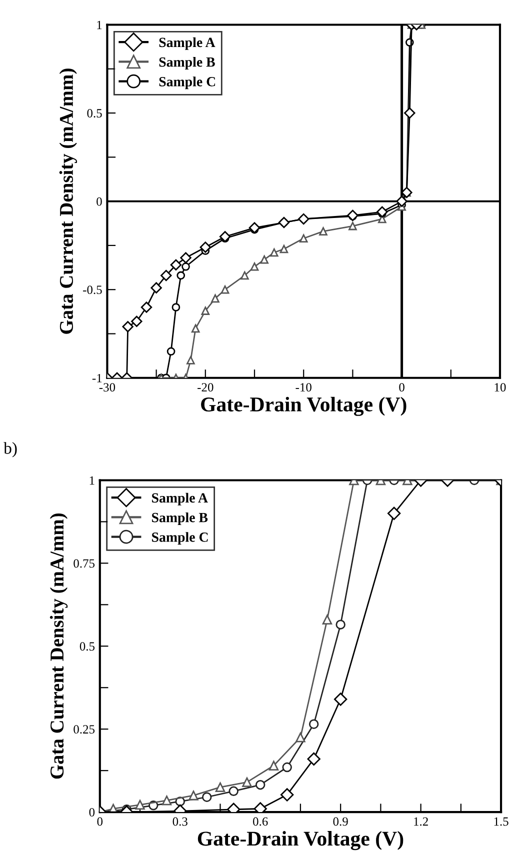 The image size is (523, 853). What do you see at coordinates (10, 450) in the screenshot?
I see `text: b)` at bounding box center [10, 450].